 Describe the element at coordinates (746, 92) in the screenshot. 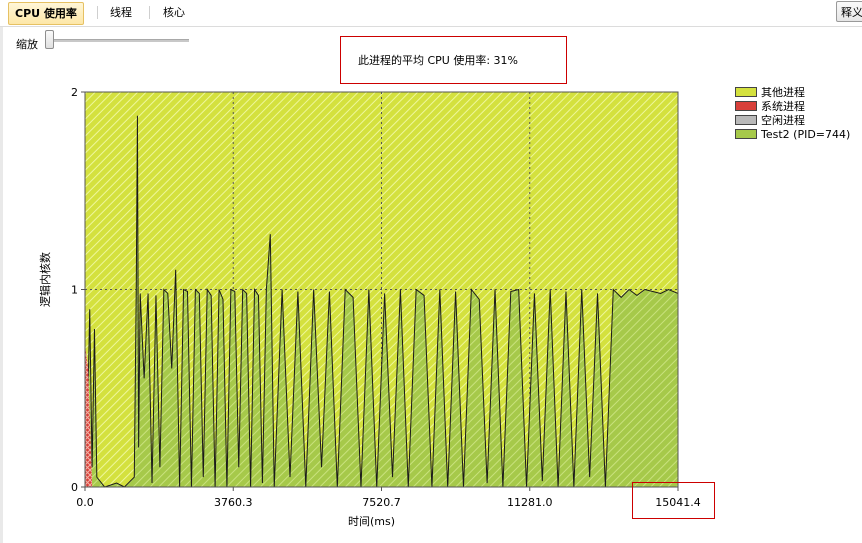

I see `legend-swatch-other` at that location.